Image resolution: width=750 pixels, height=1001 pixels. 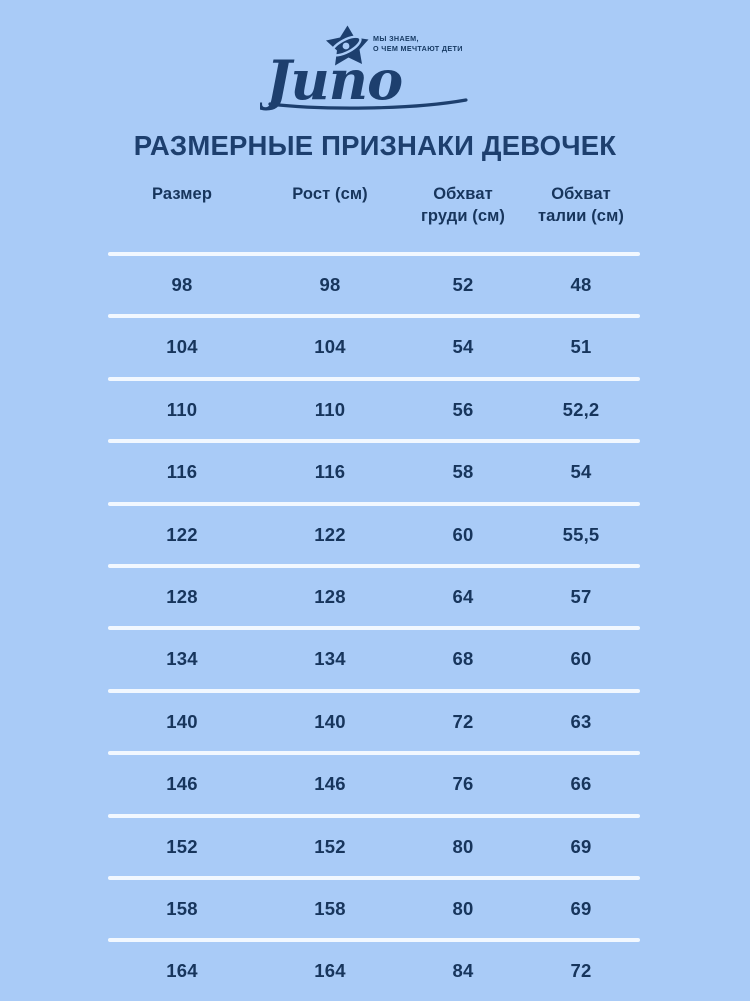 I want to click on cell-waist: 52,2, so click(x=581, y=409).